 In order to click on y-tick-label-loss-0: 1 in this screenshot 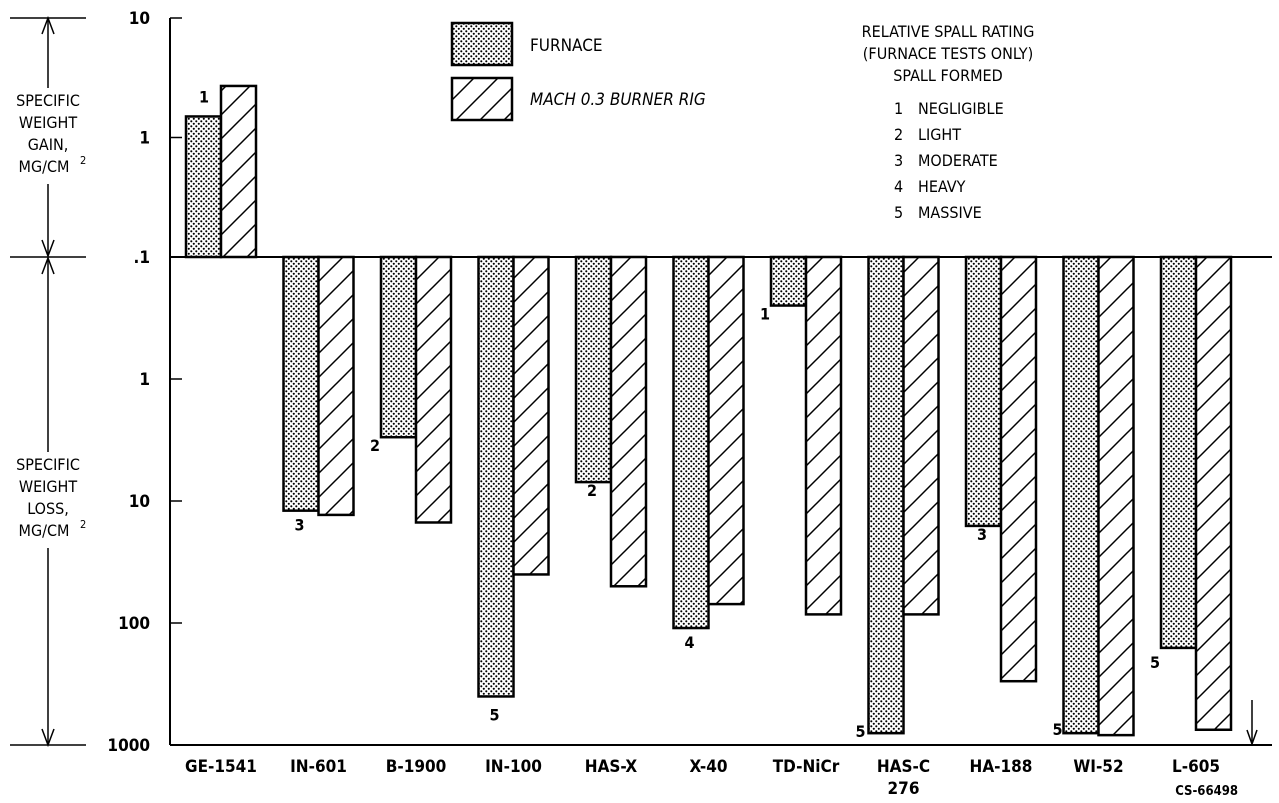, I will do `click(144, 380)`.